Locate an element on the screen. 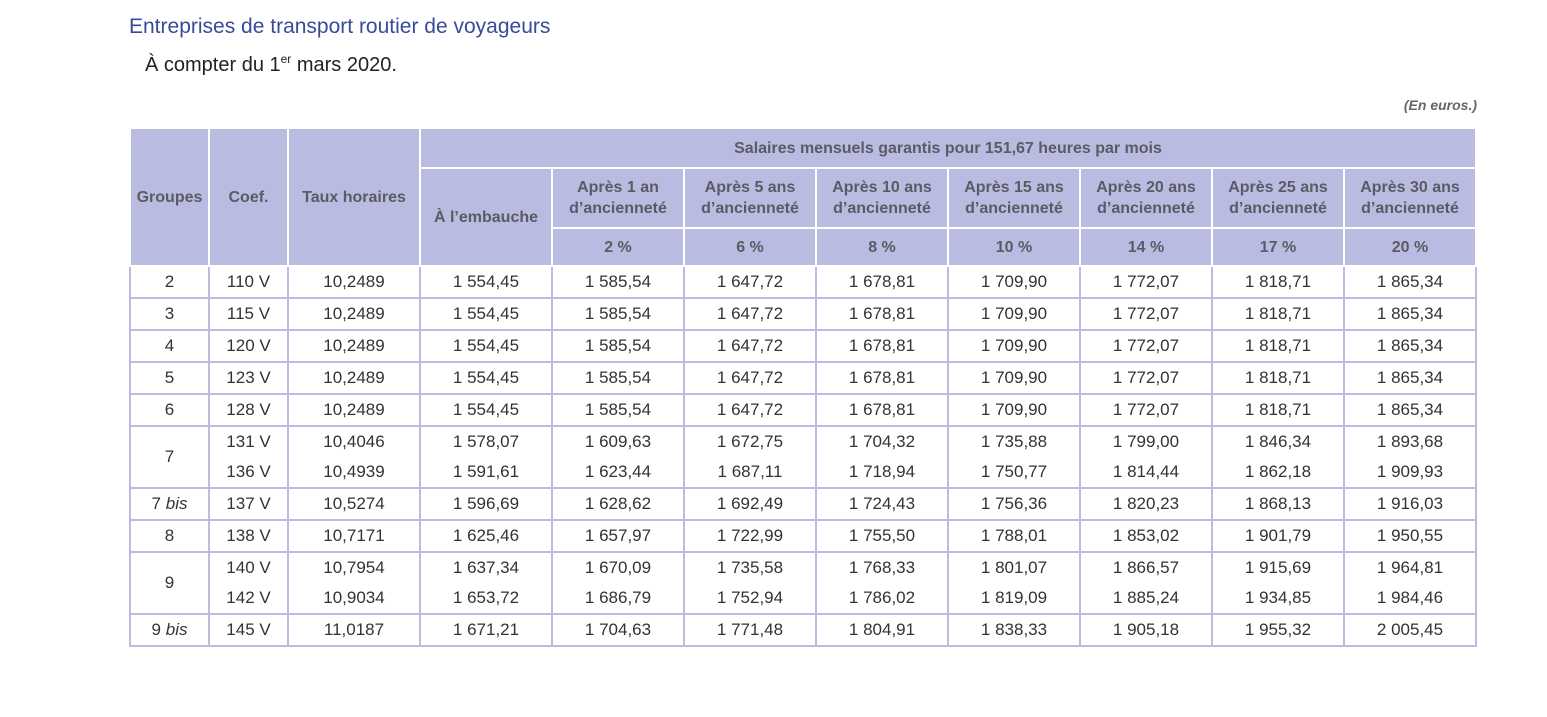  header-seniority-1: Après 5 ans d’ancienneté is located at coordinates (750, 198).